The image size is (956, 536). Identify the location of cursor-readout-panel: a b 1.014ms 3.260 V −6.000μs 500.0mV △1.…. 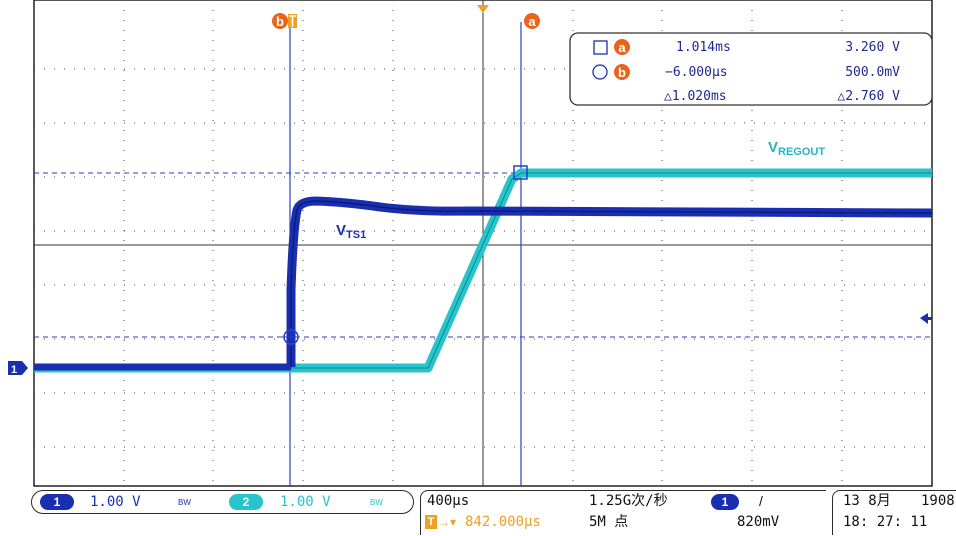
(751, 69).